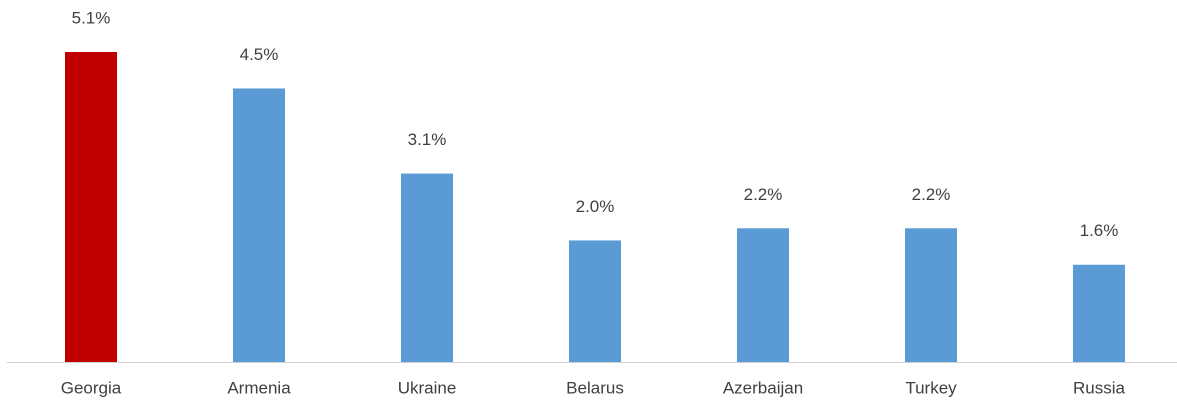 The width and height of the screenshot is (1177, 406). Describe the element at coordinates (427, 387) in the screenshot. I see `x-tick-label: Ukraine` at that location.